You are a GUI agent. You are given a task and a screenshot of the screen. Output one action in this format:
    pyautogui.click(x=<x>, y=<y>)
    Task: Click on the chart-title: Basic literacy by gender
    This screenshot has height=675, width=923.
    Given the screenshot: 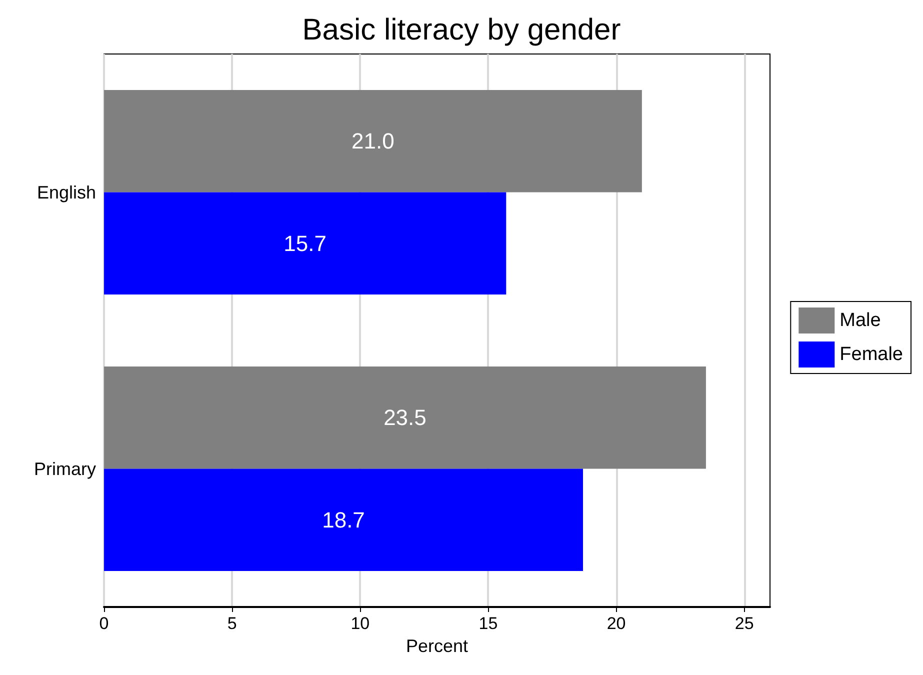 What is the action you would take?
    pyautogui.click(x=461, y=30)
    